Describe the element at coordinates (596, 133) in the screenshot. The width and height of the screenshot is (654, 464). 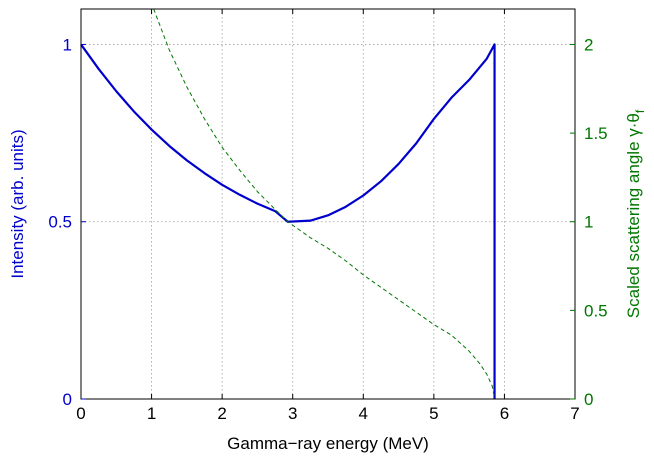
I see `y-right-tick-label: 1.5` at that location.